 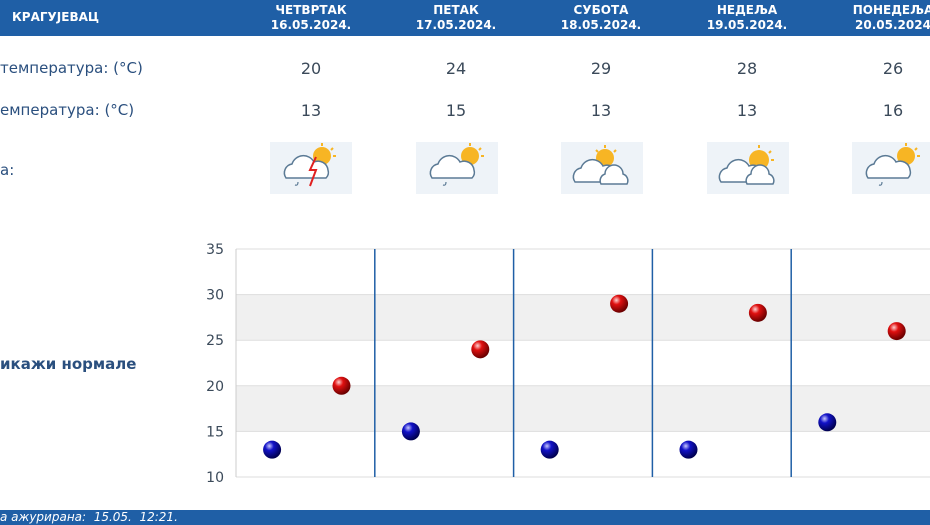 I want to click on day-header-3: СУБОТА 18.05.2024., so click(x=601, y=18).